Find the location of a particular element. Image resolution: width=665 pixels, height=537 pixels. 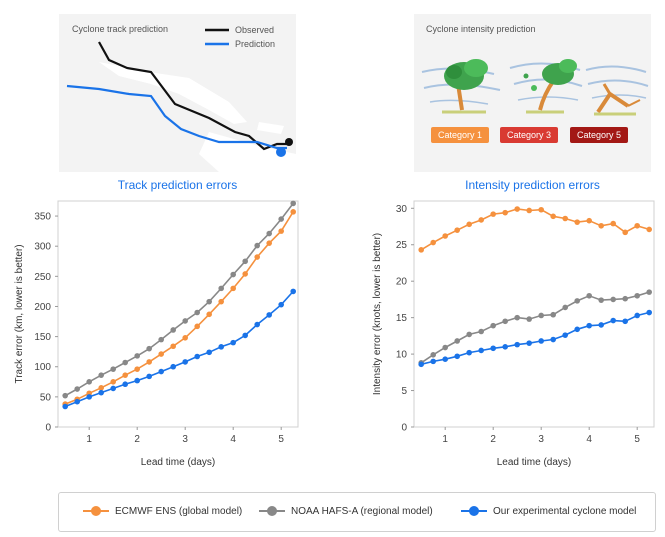

legend-swatch-ecmwf is located at coordinates (96, 511).